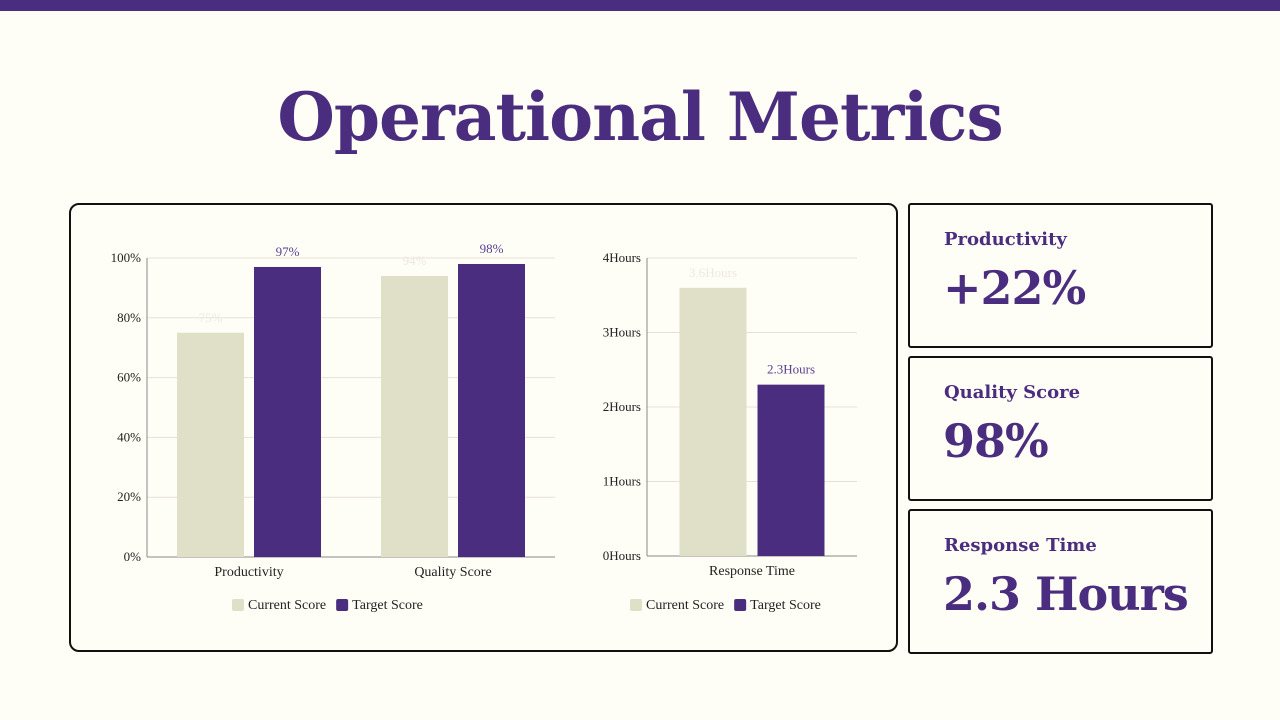 This screenshot has width=1280, height=720. Describe the element at coordinates (415, 260) in the screenshot. I see `data-label: 94%` at that location.